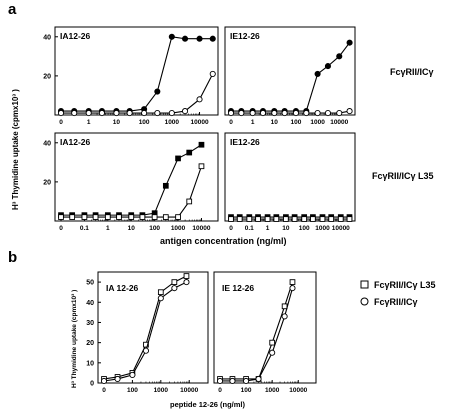 This screenshot has width=474, height=411. What do you see at coordinates (92, 384) in the screenshot?
I see `y-tick-label: 0` at bounding box center [92, 384].